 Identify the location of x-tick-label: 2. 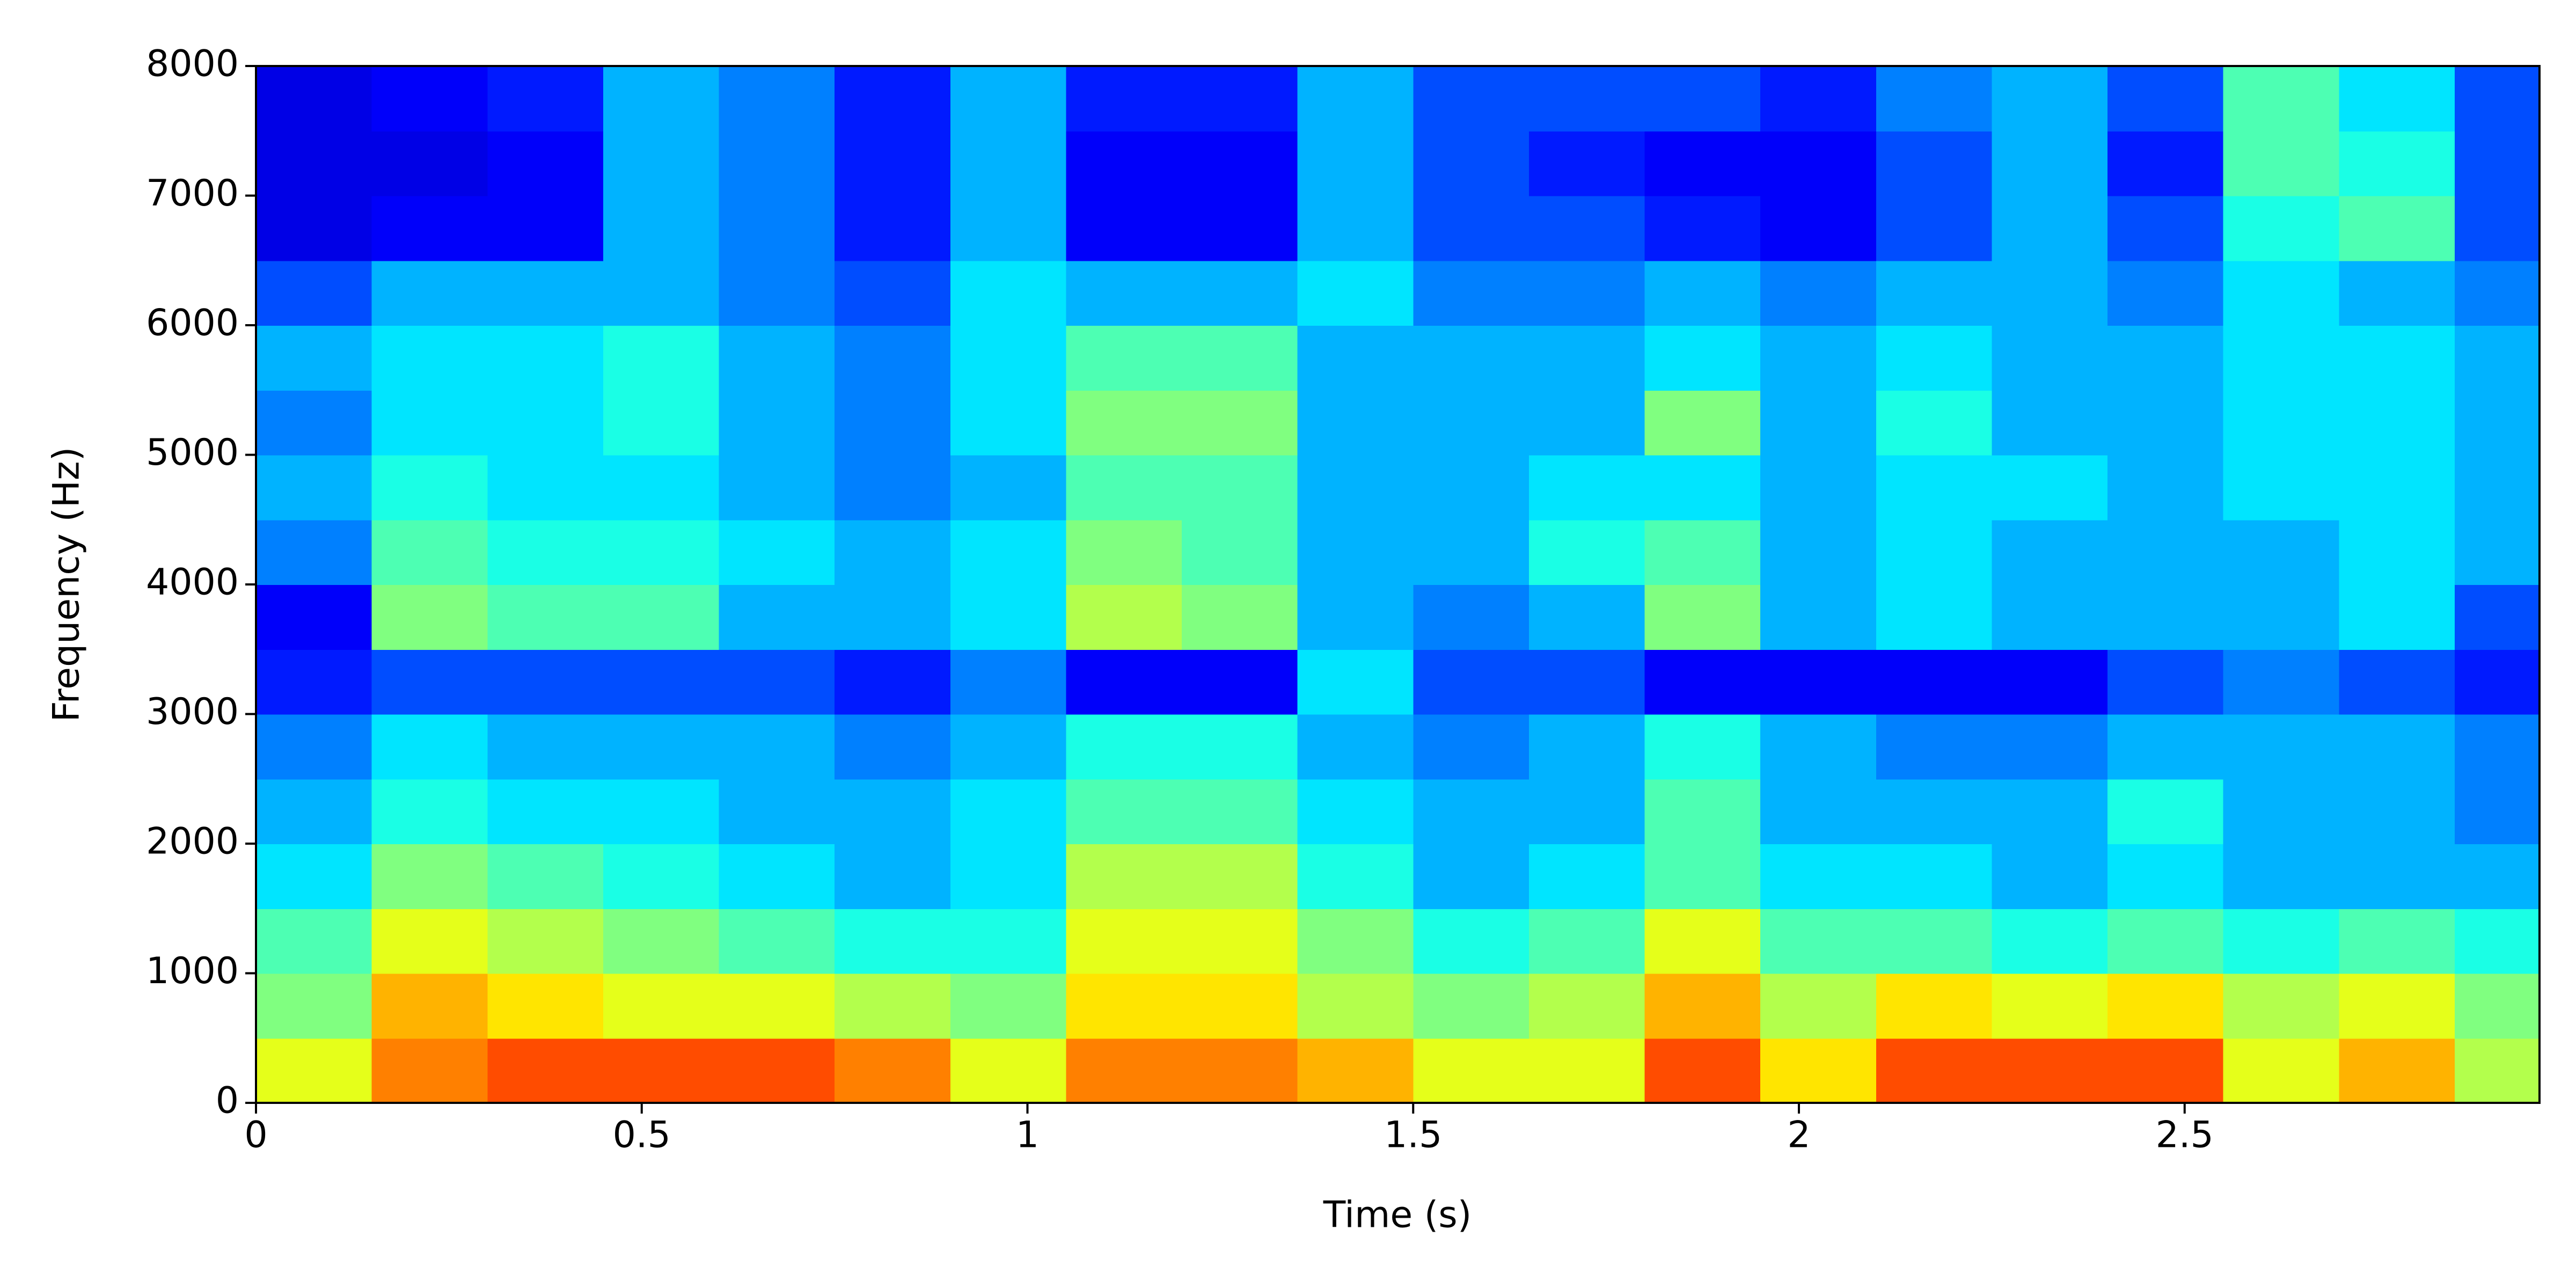
(1798, 1135).